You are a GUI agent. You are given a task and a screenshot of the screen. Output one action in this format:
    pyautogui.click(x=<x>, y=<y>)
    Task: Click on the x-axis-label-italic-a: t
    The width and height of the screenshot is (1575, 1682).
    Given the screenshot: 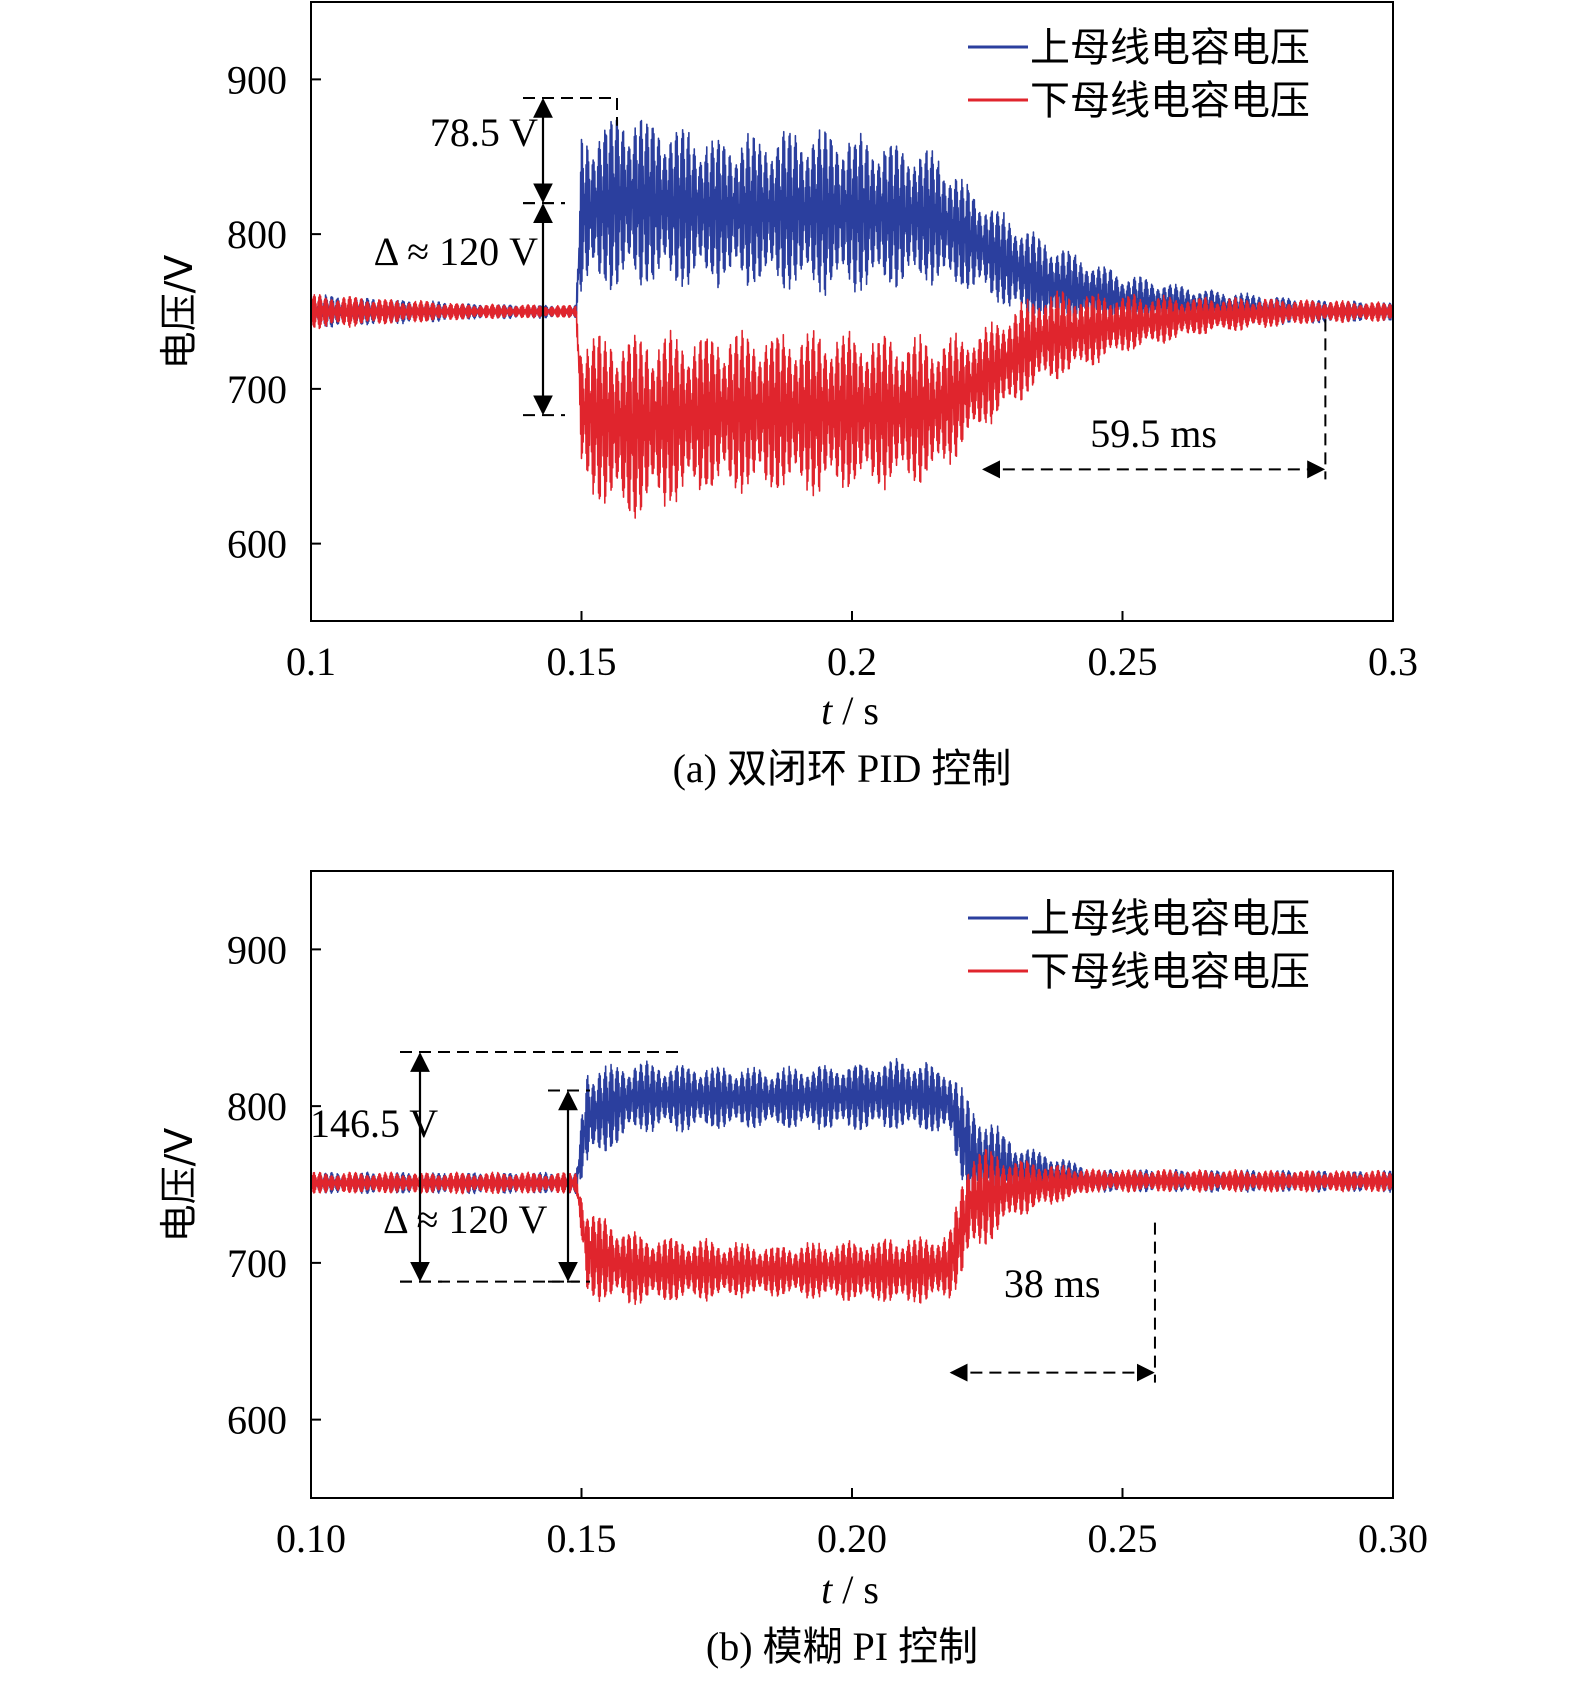 What is the action you would take?
    pyautogui.click(x=827, y=710)
    